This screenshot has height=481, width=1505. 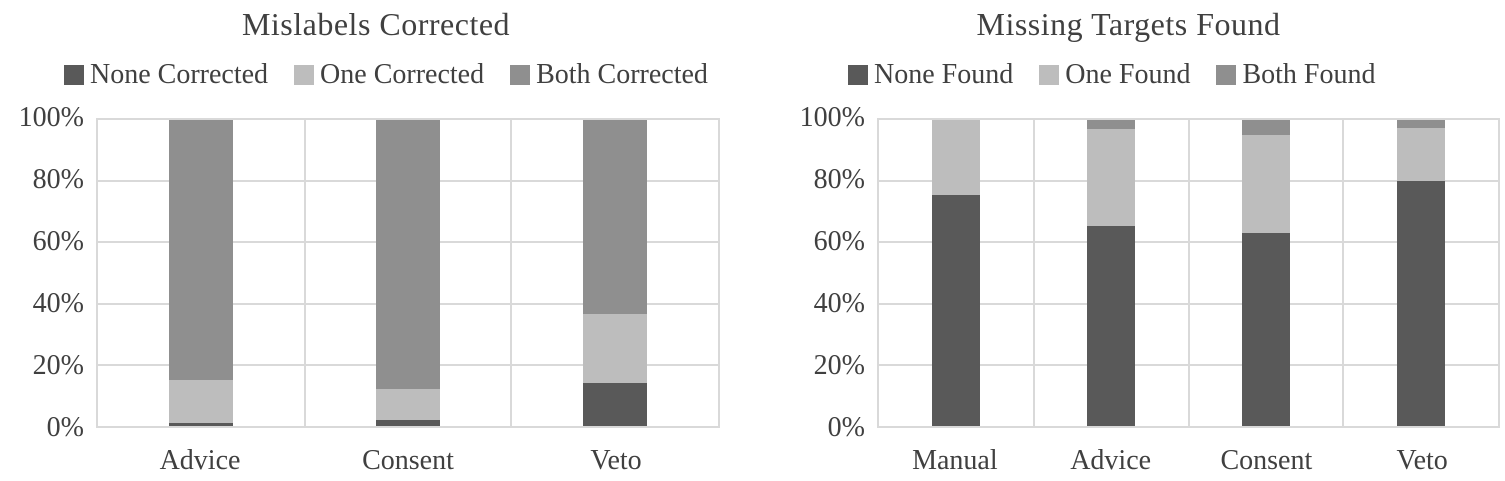 What do you see at coordinates (622, 74) in the screenshot?
I see `legend-label: Both Corrected` at bounding box center [622, 74].